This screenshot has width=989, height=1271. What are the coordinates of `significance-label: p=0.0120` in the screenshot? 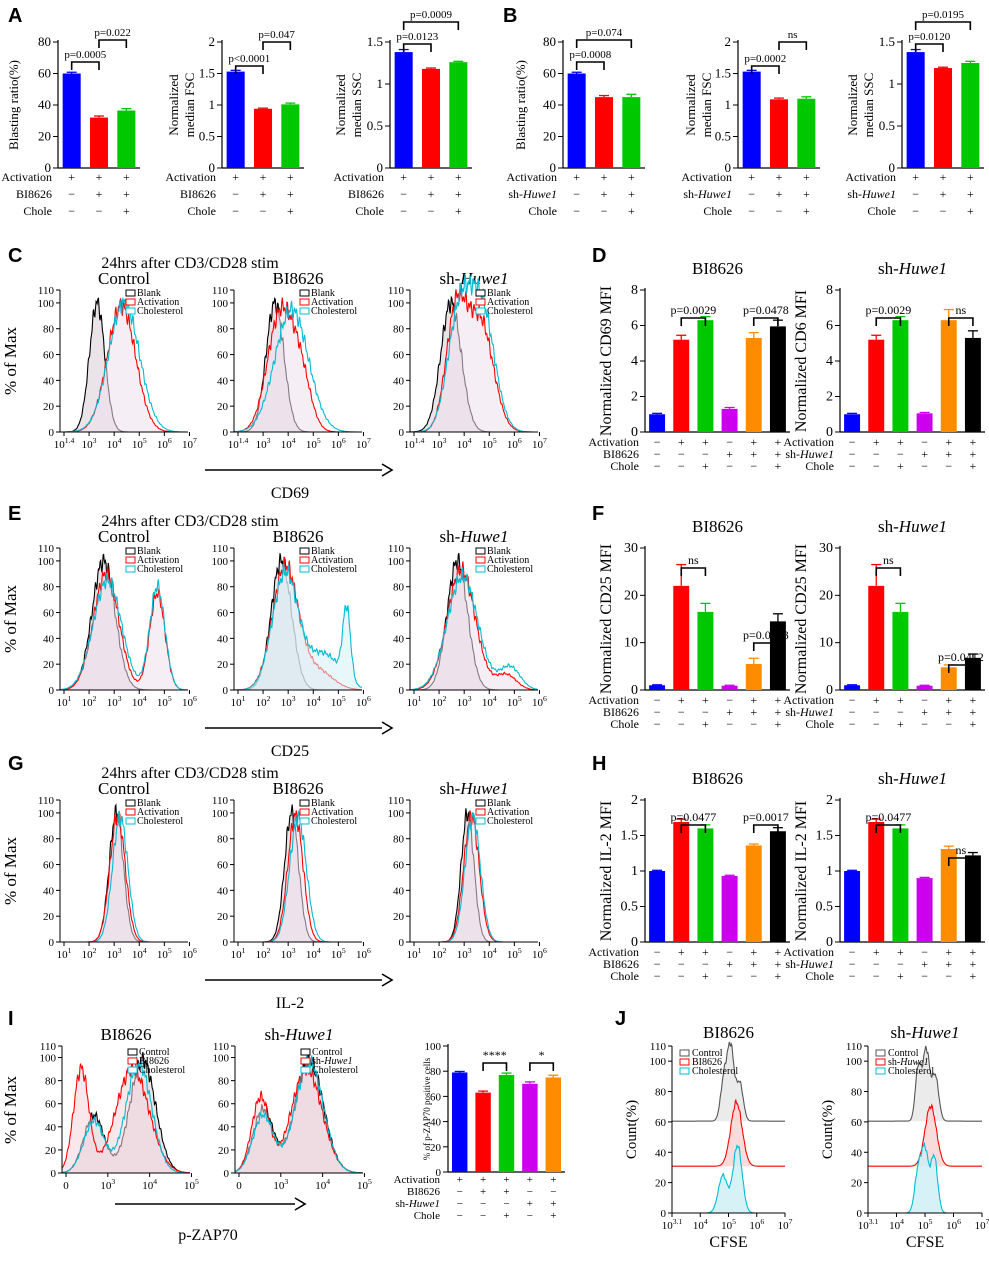 It's located at (929, 37).